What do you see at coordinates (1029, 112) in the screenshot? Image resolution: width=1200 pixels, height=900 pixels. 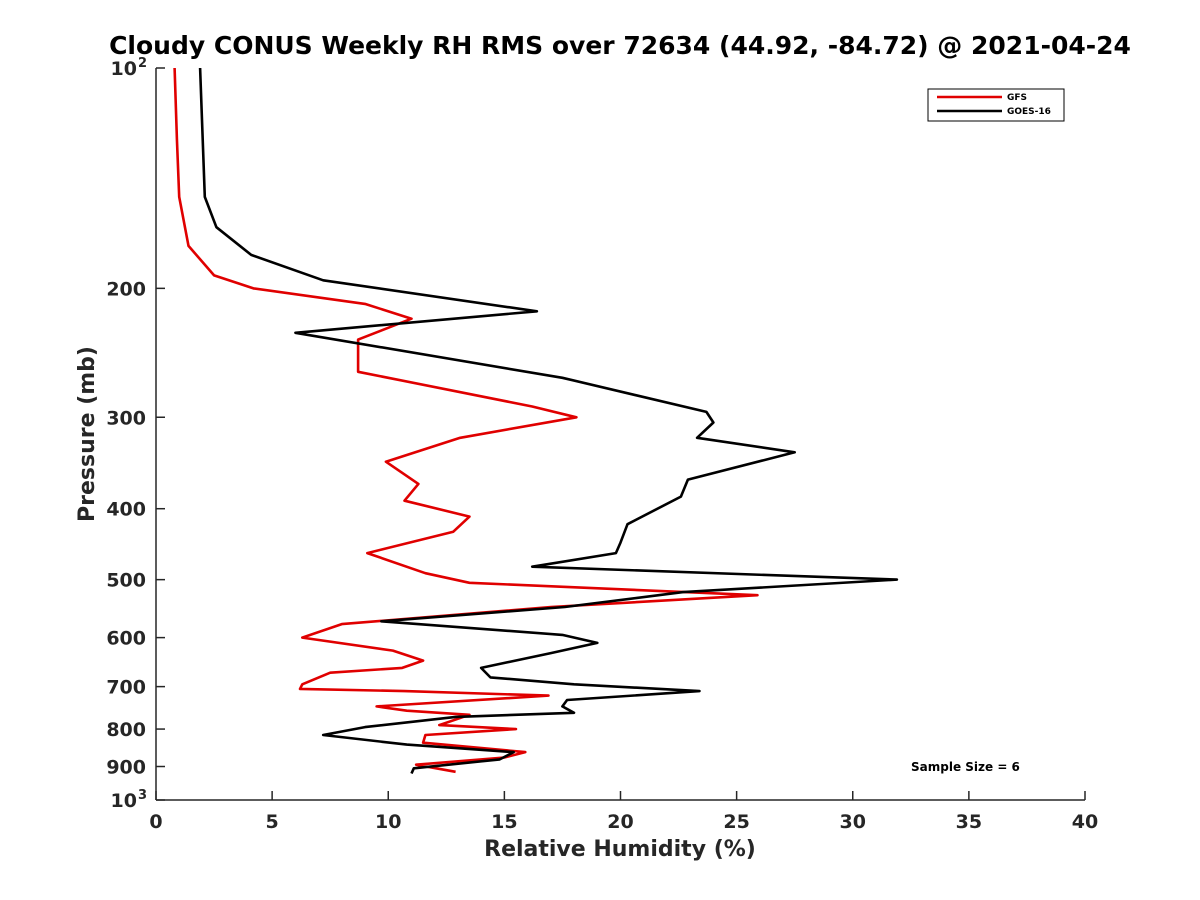 I see `legend-label-goes16: GOES-16` at bounding box center [1029, 112].